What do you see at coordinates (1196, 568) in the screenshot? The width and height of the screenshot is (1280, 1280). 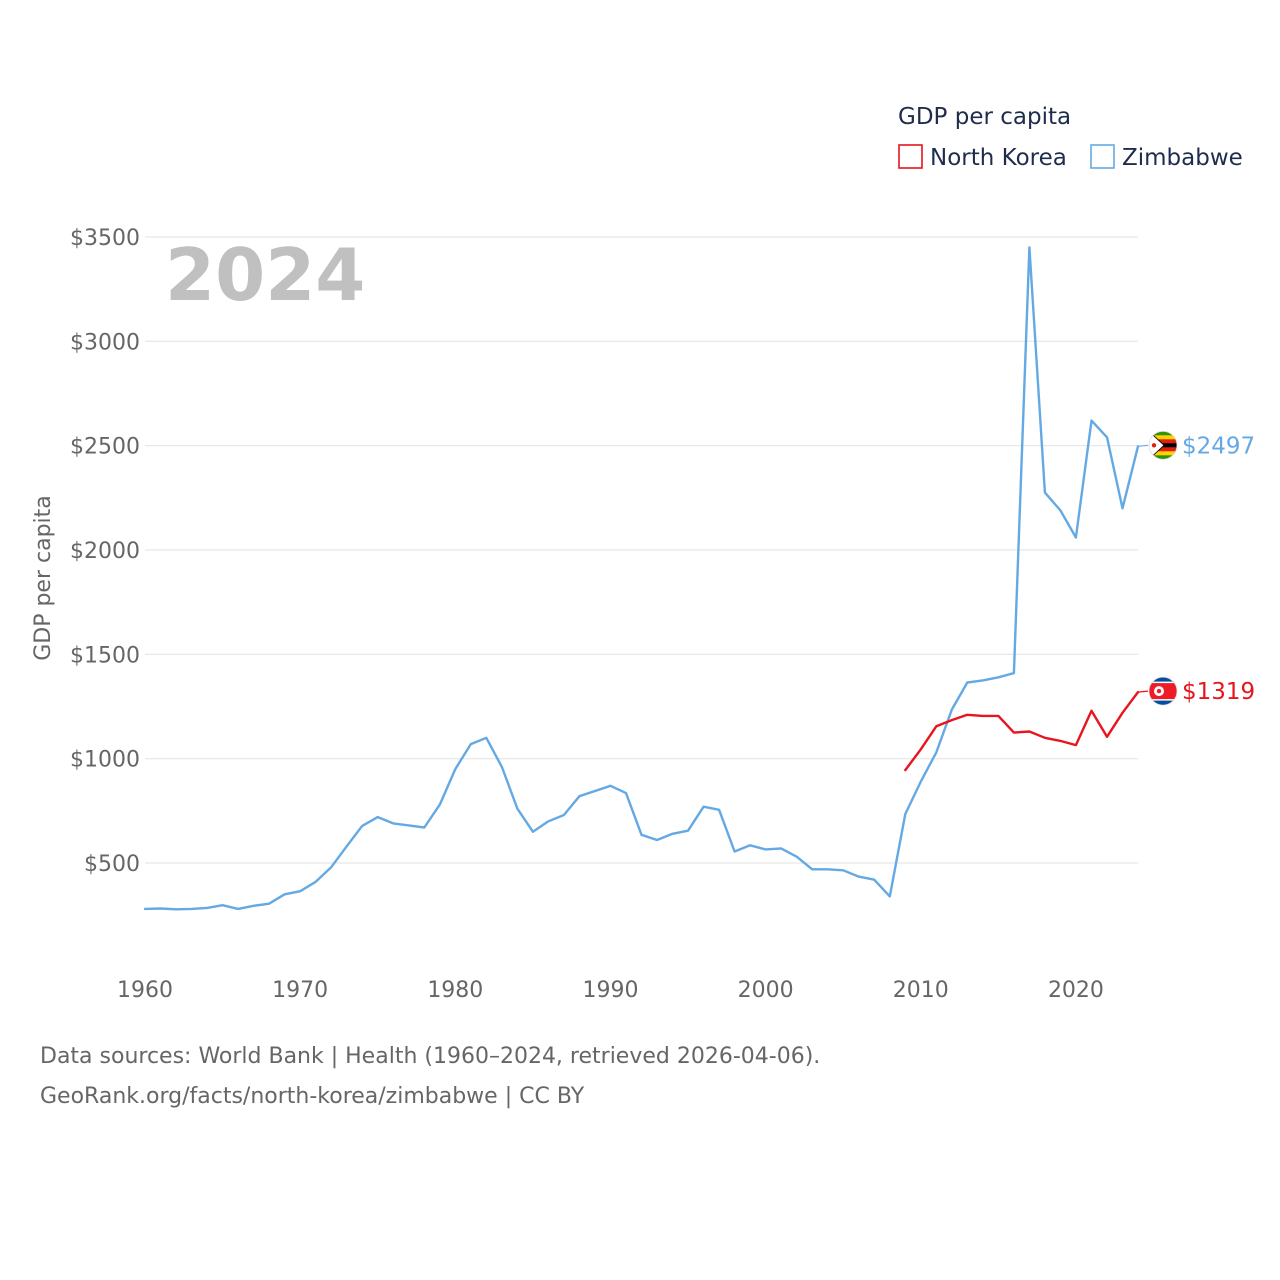 I see `end-labels: $1319 $2497` at bounding box center [1196, 568].